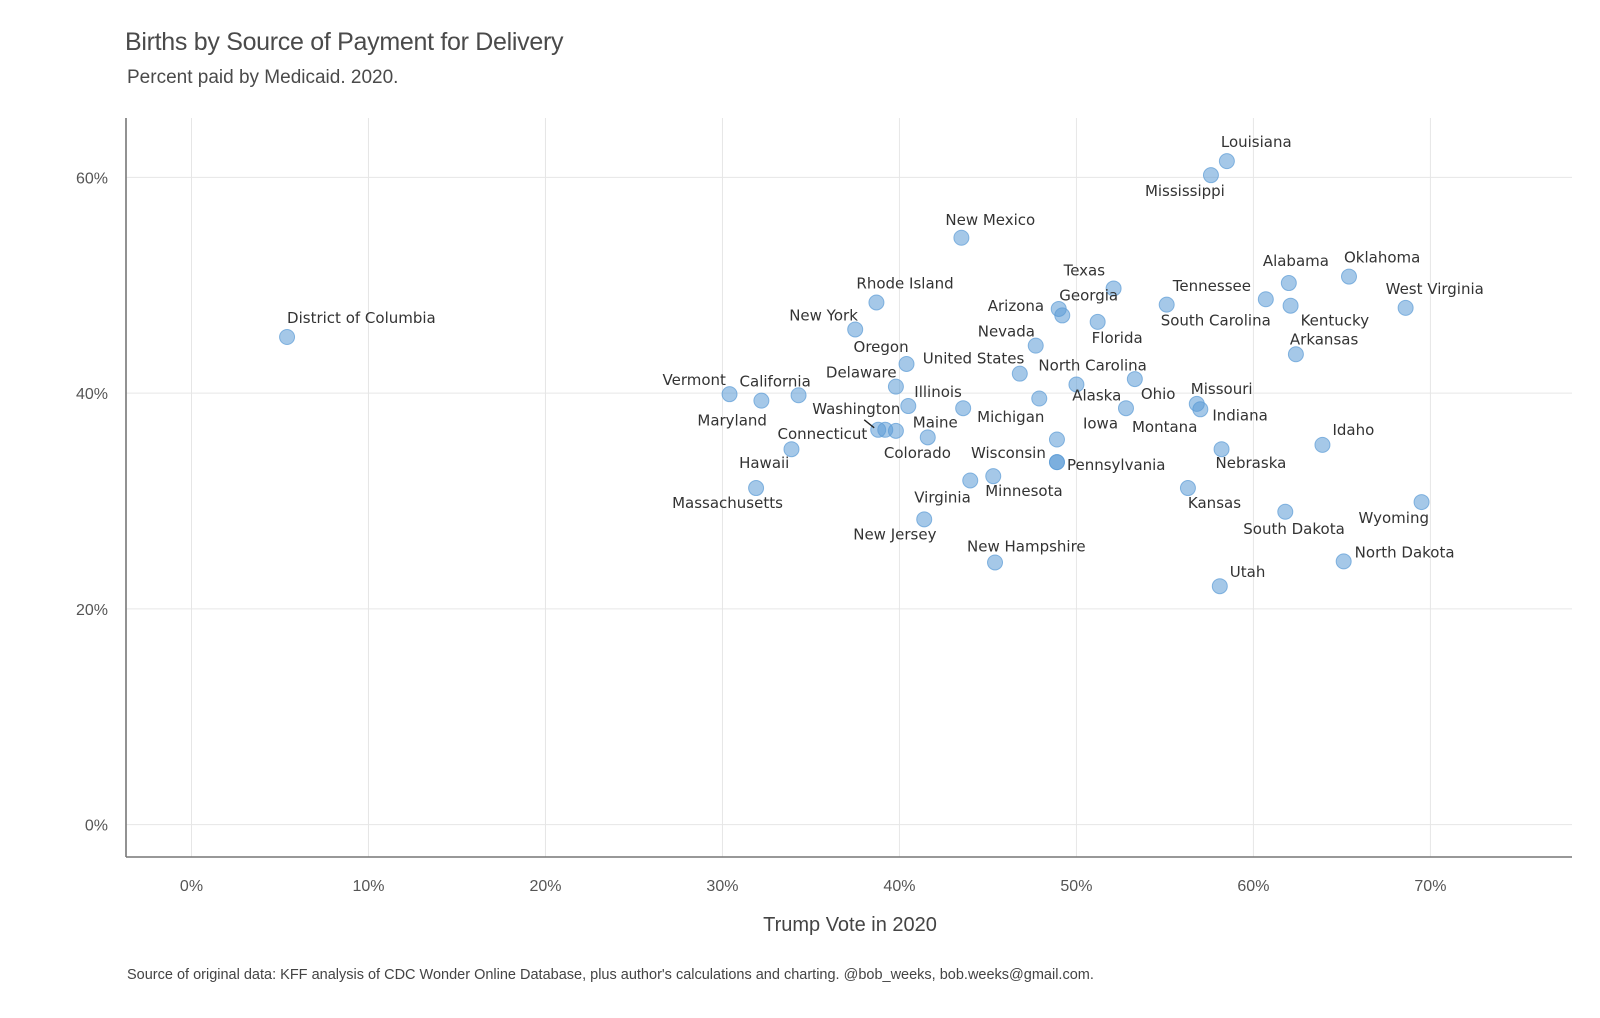  I want to click on point-label: Colorado, so click(917, 453).